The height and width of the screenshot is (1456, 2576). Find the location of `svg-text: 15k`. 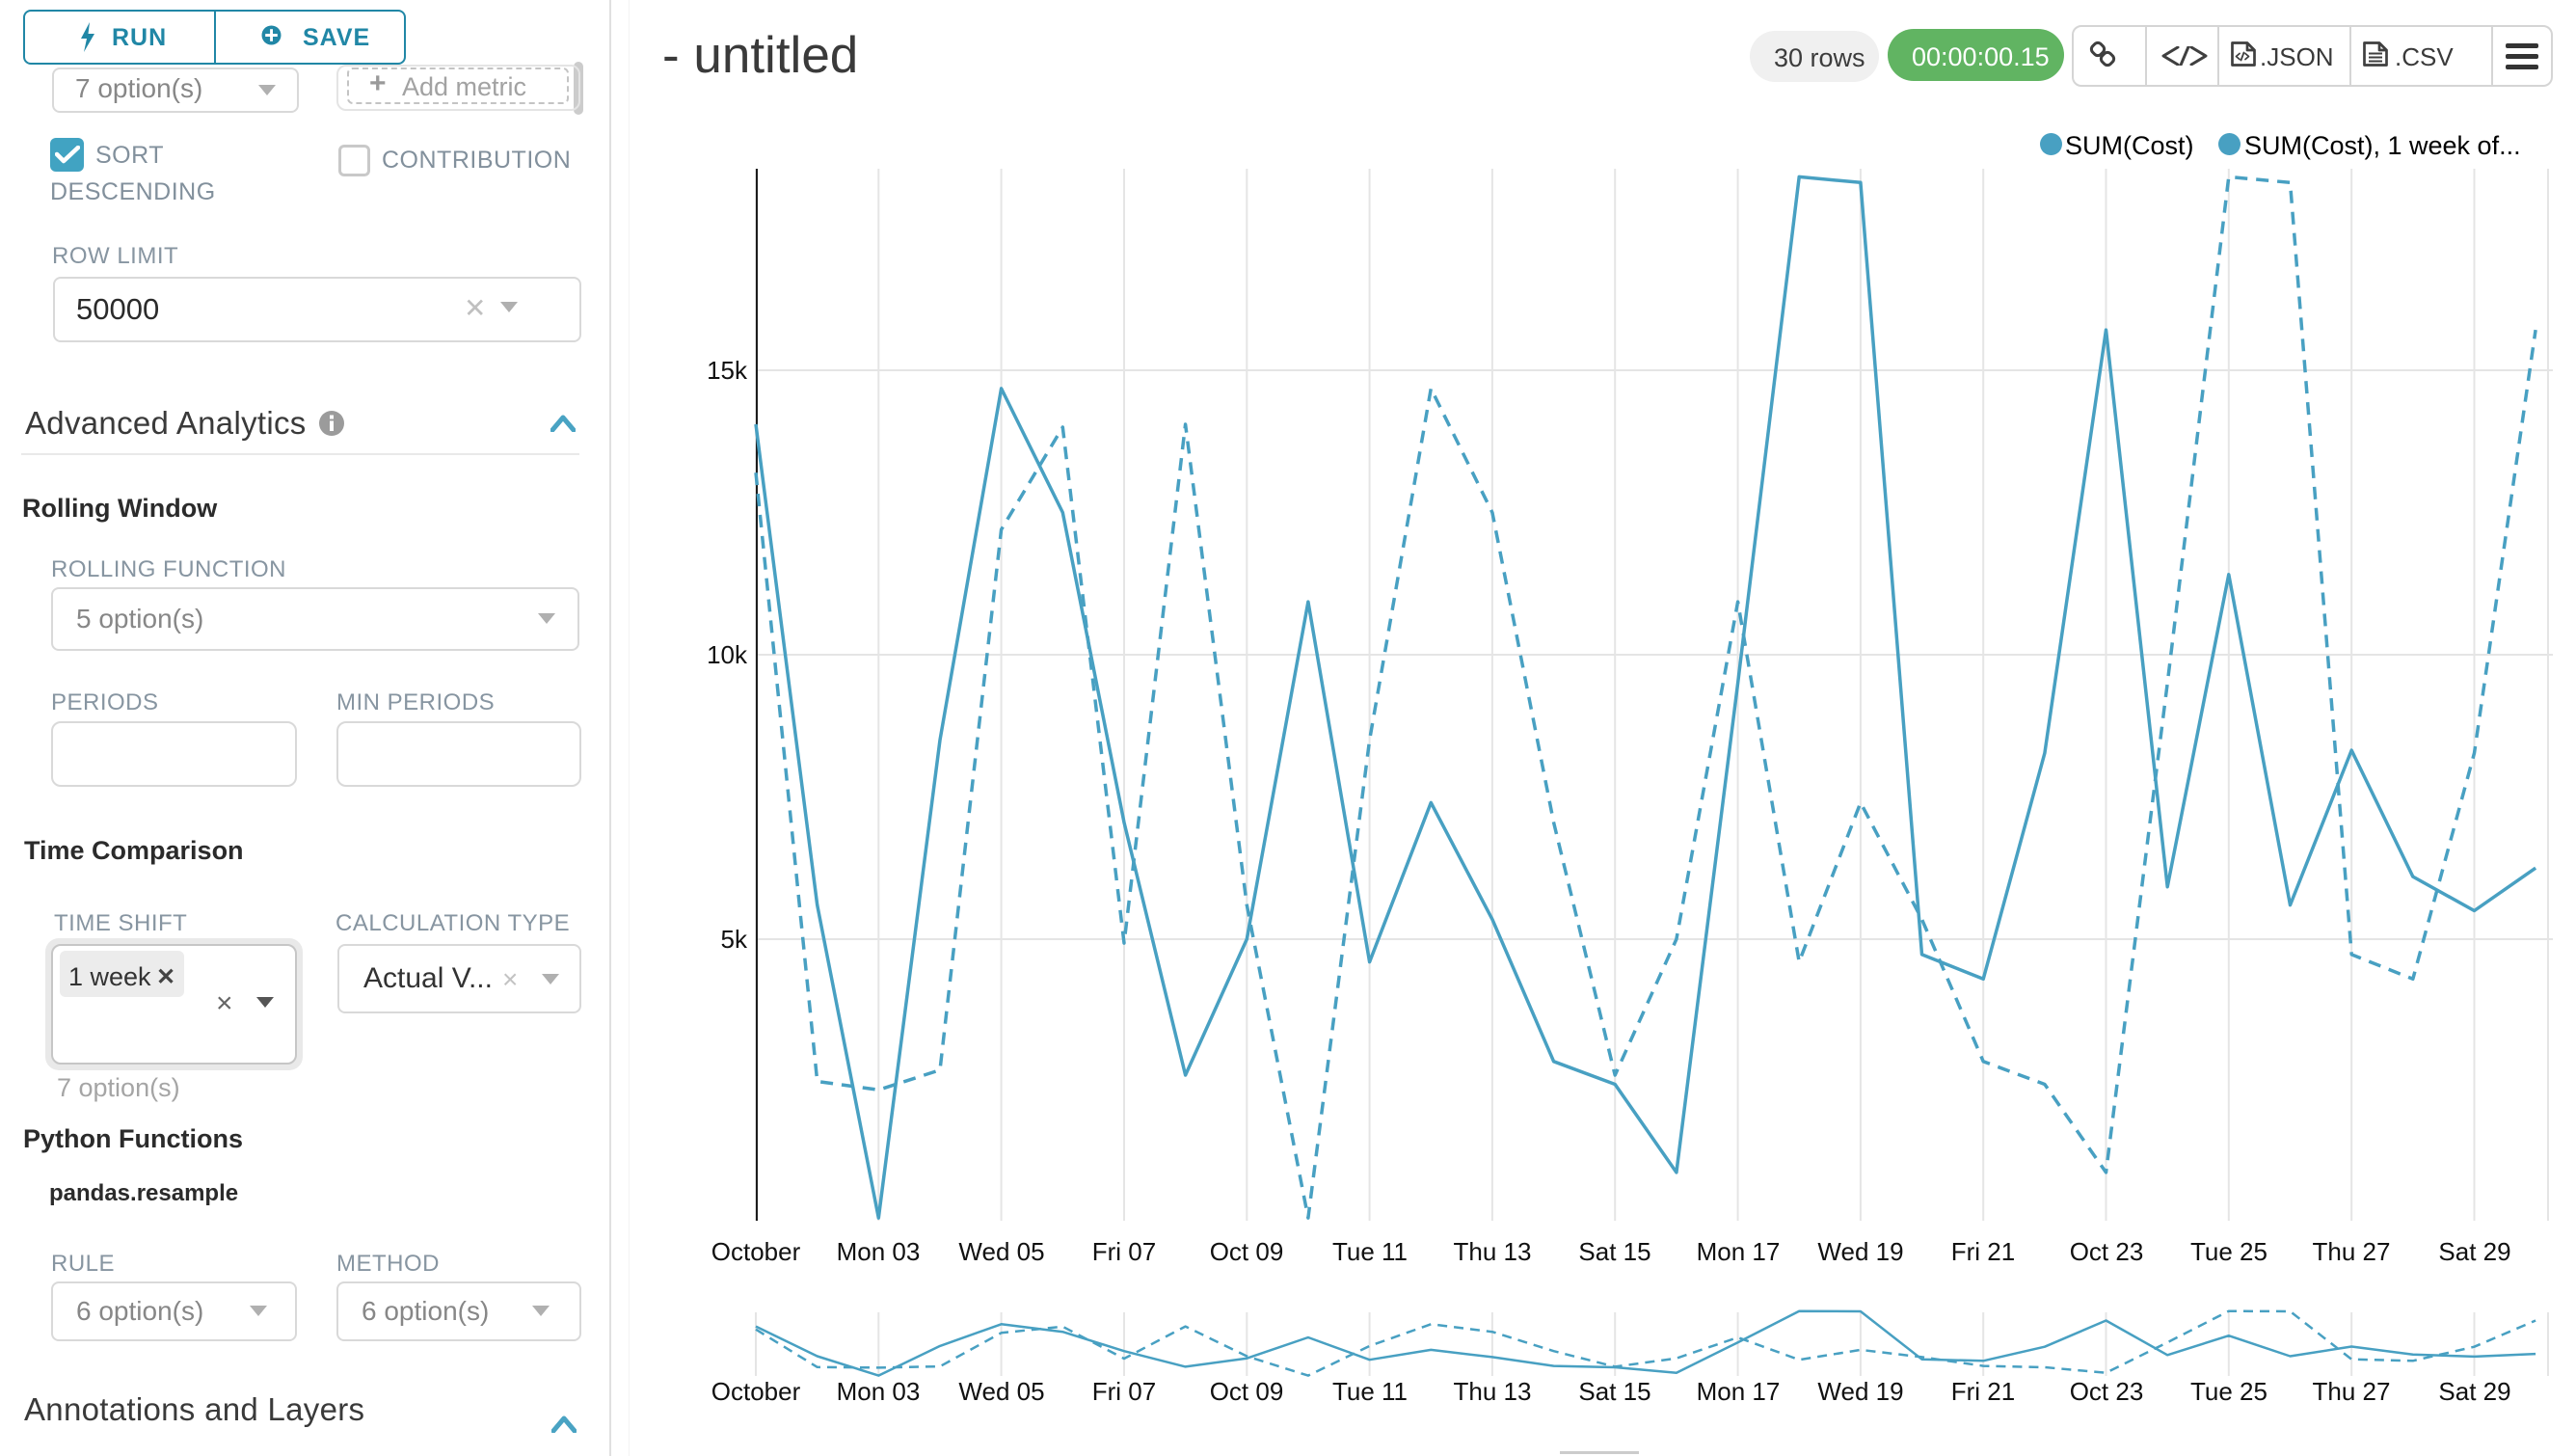

svg-text: 15k is located at coordinates (728, 370).